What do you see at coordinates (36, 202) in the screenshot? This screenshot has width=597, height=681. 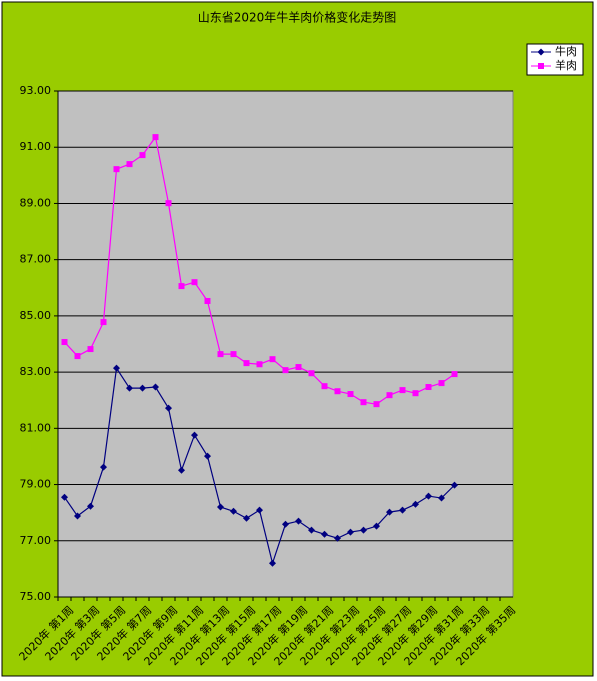 I see `y-tick-label: 89.00` at bounding box center [36, 202].